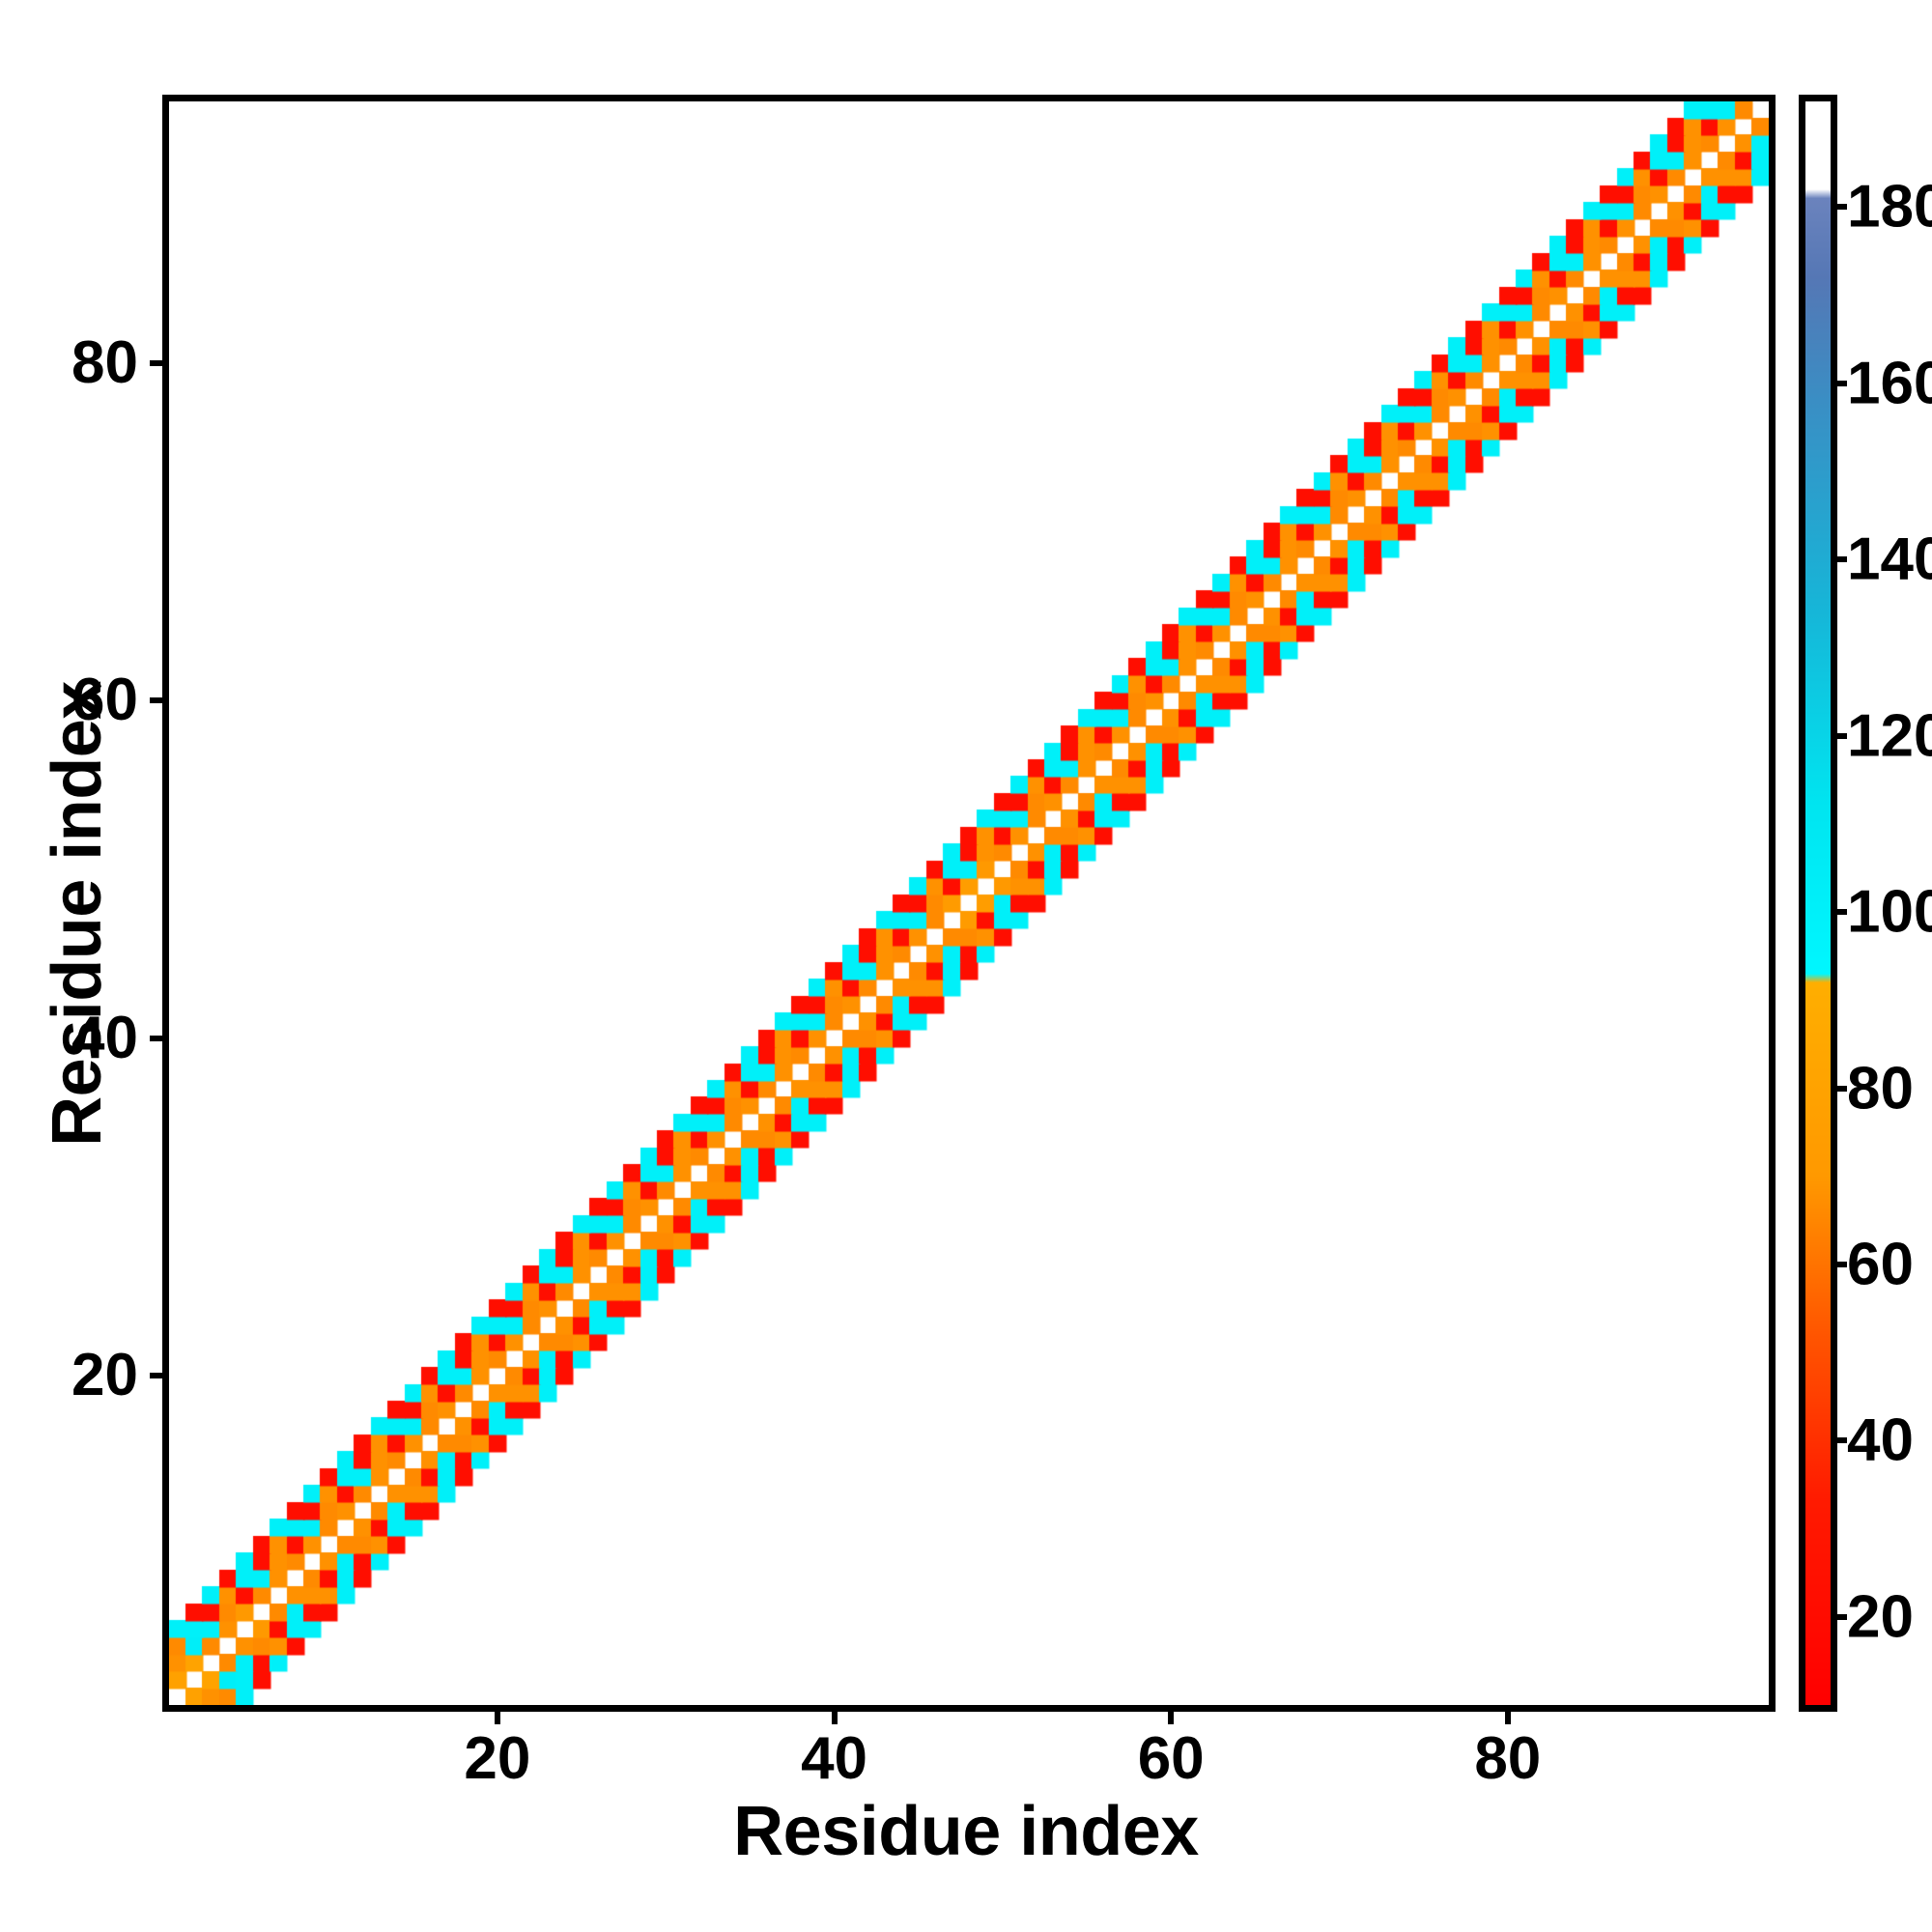  I want to click on y-axis-title: Residue index, so click(77, 914).